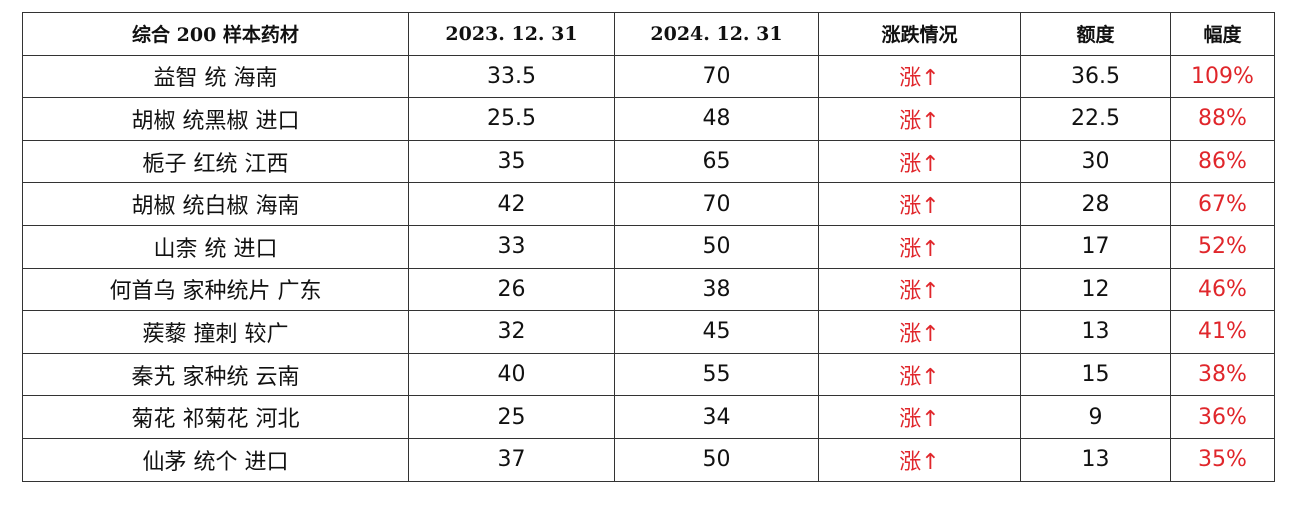 The height and width of the screenshot is (510, 1296). I want to click on table-cell: 65, so click(716, 161).